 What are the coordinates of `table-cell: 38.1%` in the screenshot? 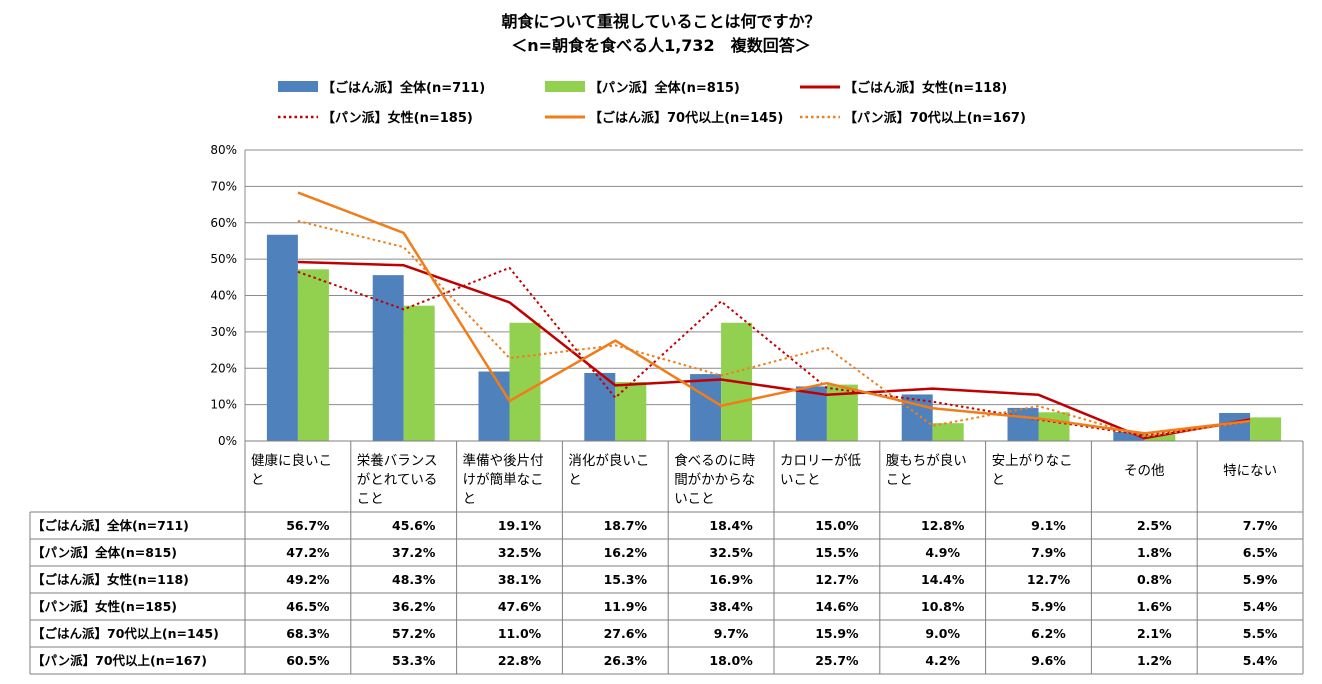 It's located at (520, 579).